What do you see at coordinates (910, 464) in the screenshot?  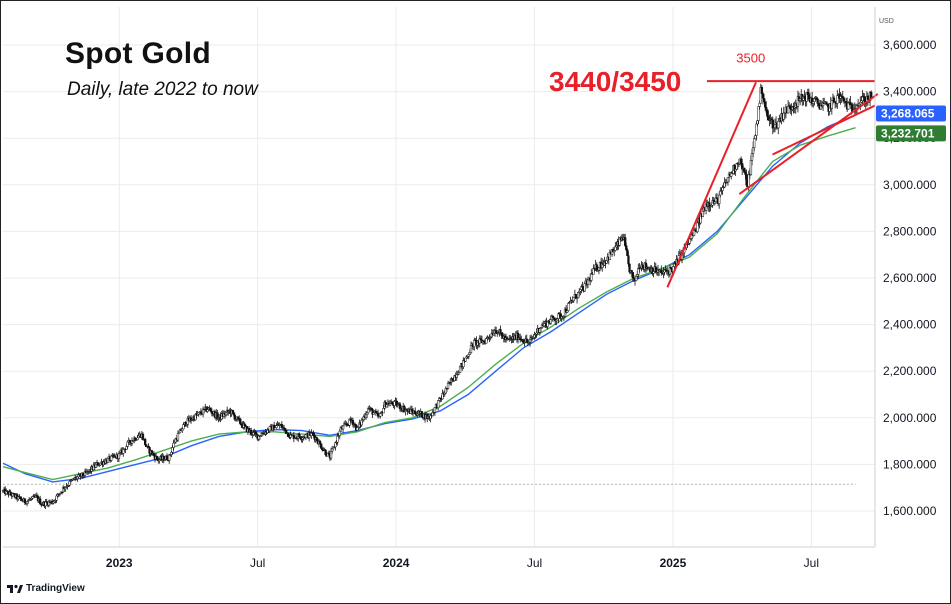 I see `y-tick-label: 1,800.000` at bounding box center [910, 464].